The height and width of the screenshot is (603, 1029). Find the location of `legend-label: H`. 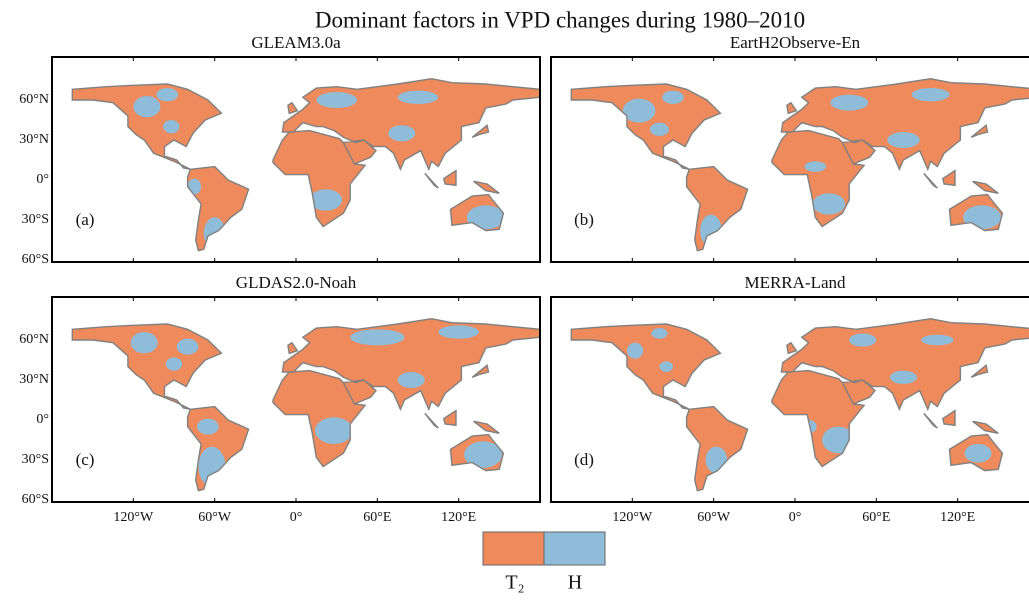

legend-label: H is located at coordinates (575, 583).